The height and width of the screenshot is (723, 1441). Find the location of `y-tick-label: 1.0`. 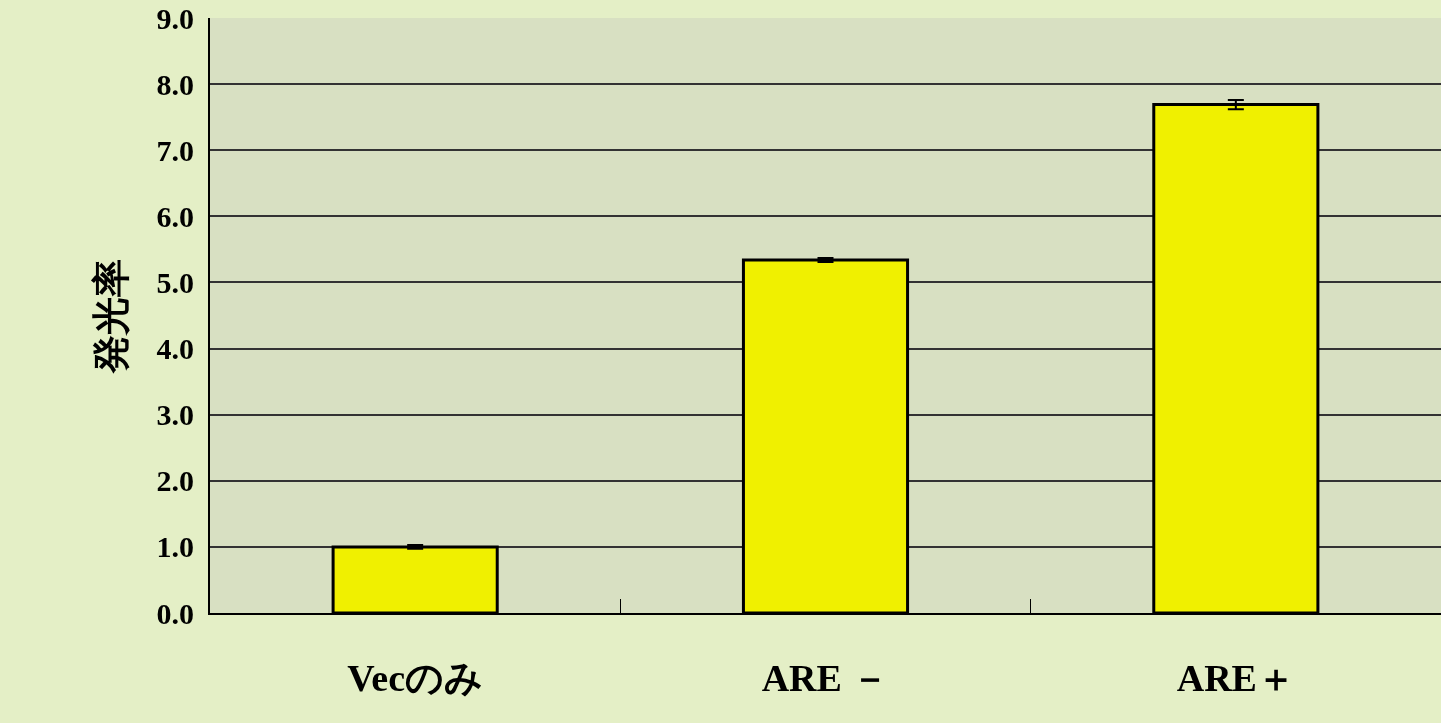

y-tick-label: 1.0 is located at coordinates (175, 547).